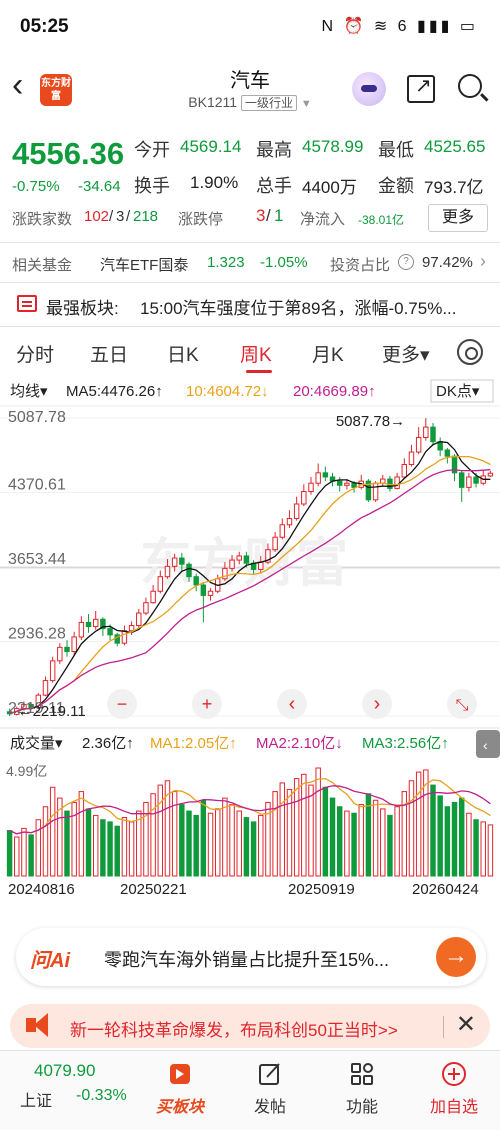  What do you see at coordinates (35, 355) in the screenshot?
I see `tab-intraday: 分时` at bounding box center [35, 355].